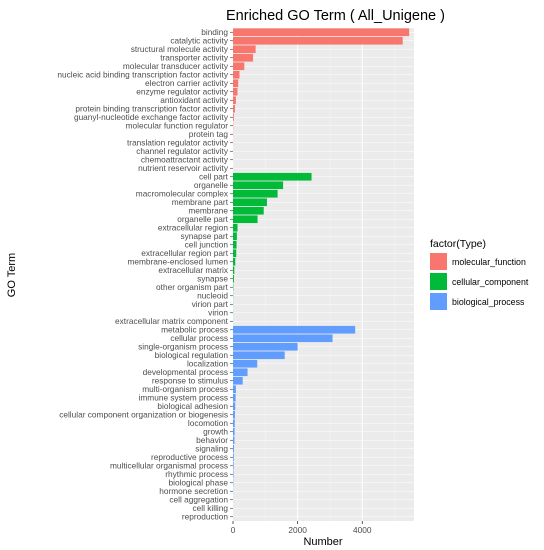 Image resolution: width=544 pixels, height=550 pixels. Describe the element at coordinates (211, 185) in the screenshot. I see `y-tick-label: organelle` at that location.